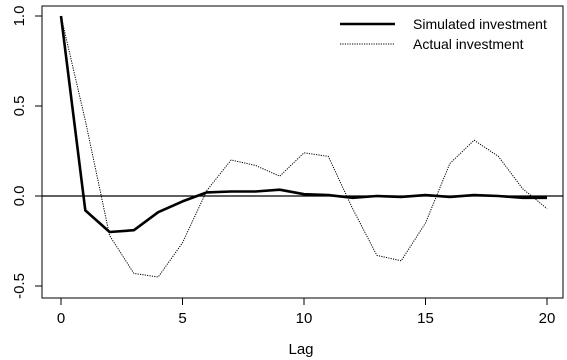  Describe the element at coordinates (480, 24) in the screenshot. I see `legend-label: Simulated investment` at that location.